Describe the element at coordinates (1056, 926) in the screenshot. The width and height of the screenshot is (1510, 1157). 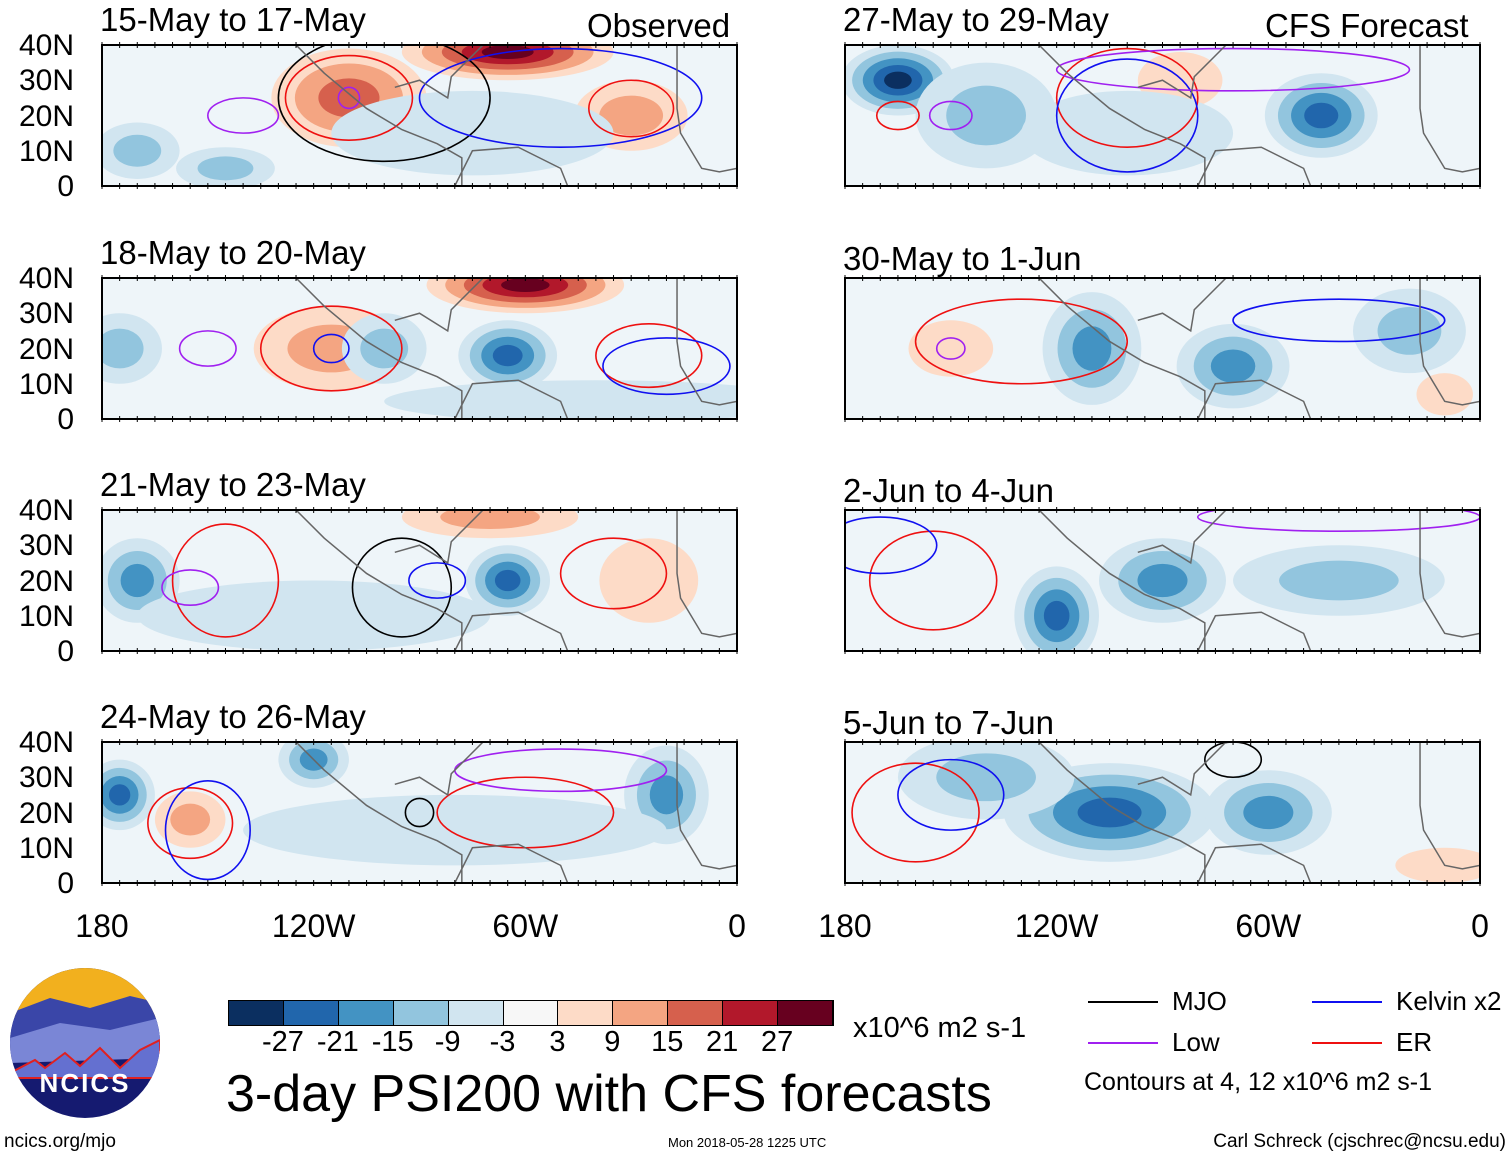
I see `lon-tick-label: 120W` at that location.